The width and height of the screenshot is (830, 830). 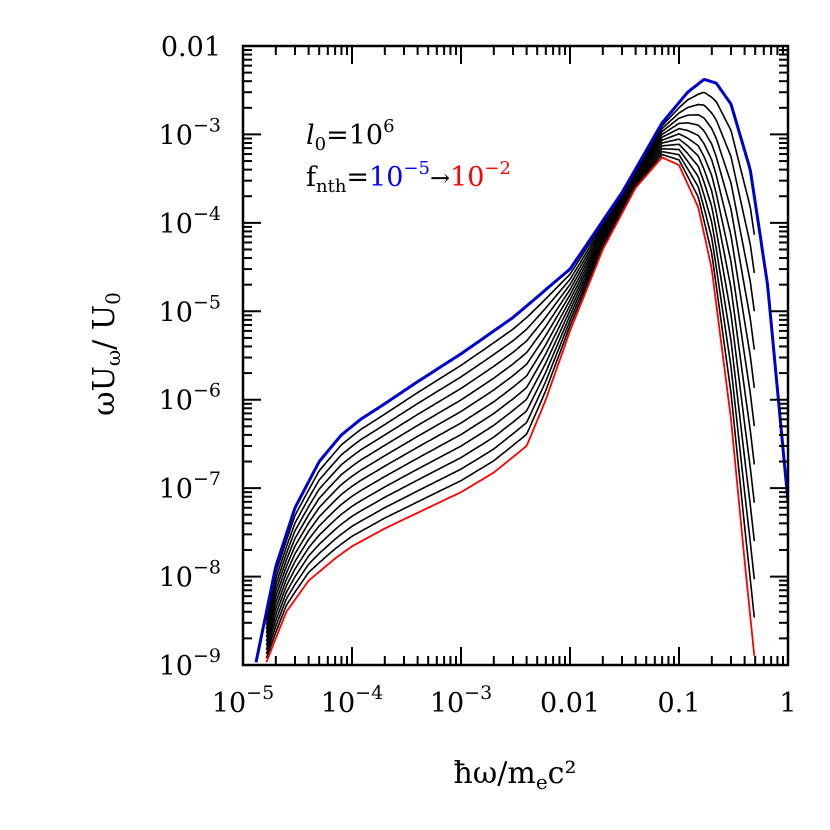 What do you see at coordinates (190, 575) in the screenshot?
I see `y-tick-label: 10⁻⁸` at bounding box center [190, 575].